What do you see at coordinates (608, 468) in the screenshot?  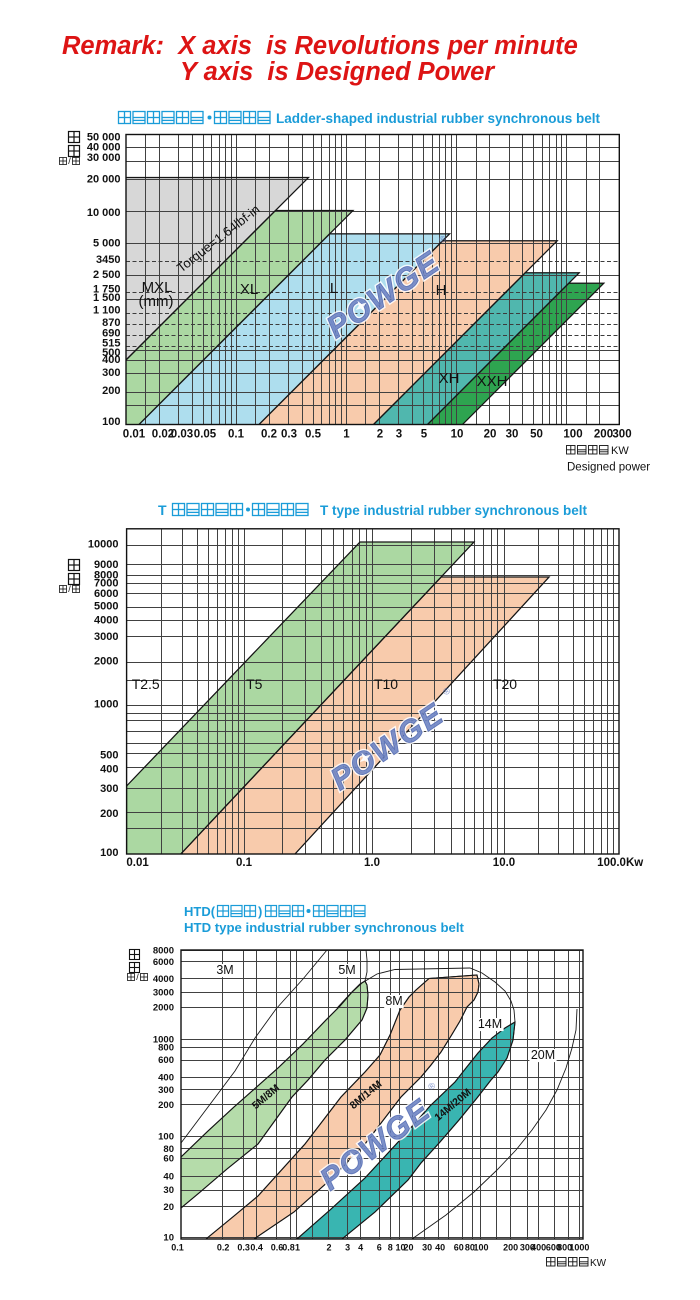 I see `svg-text: Designed power` at bounding box center [608, 468].